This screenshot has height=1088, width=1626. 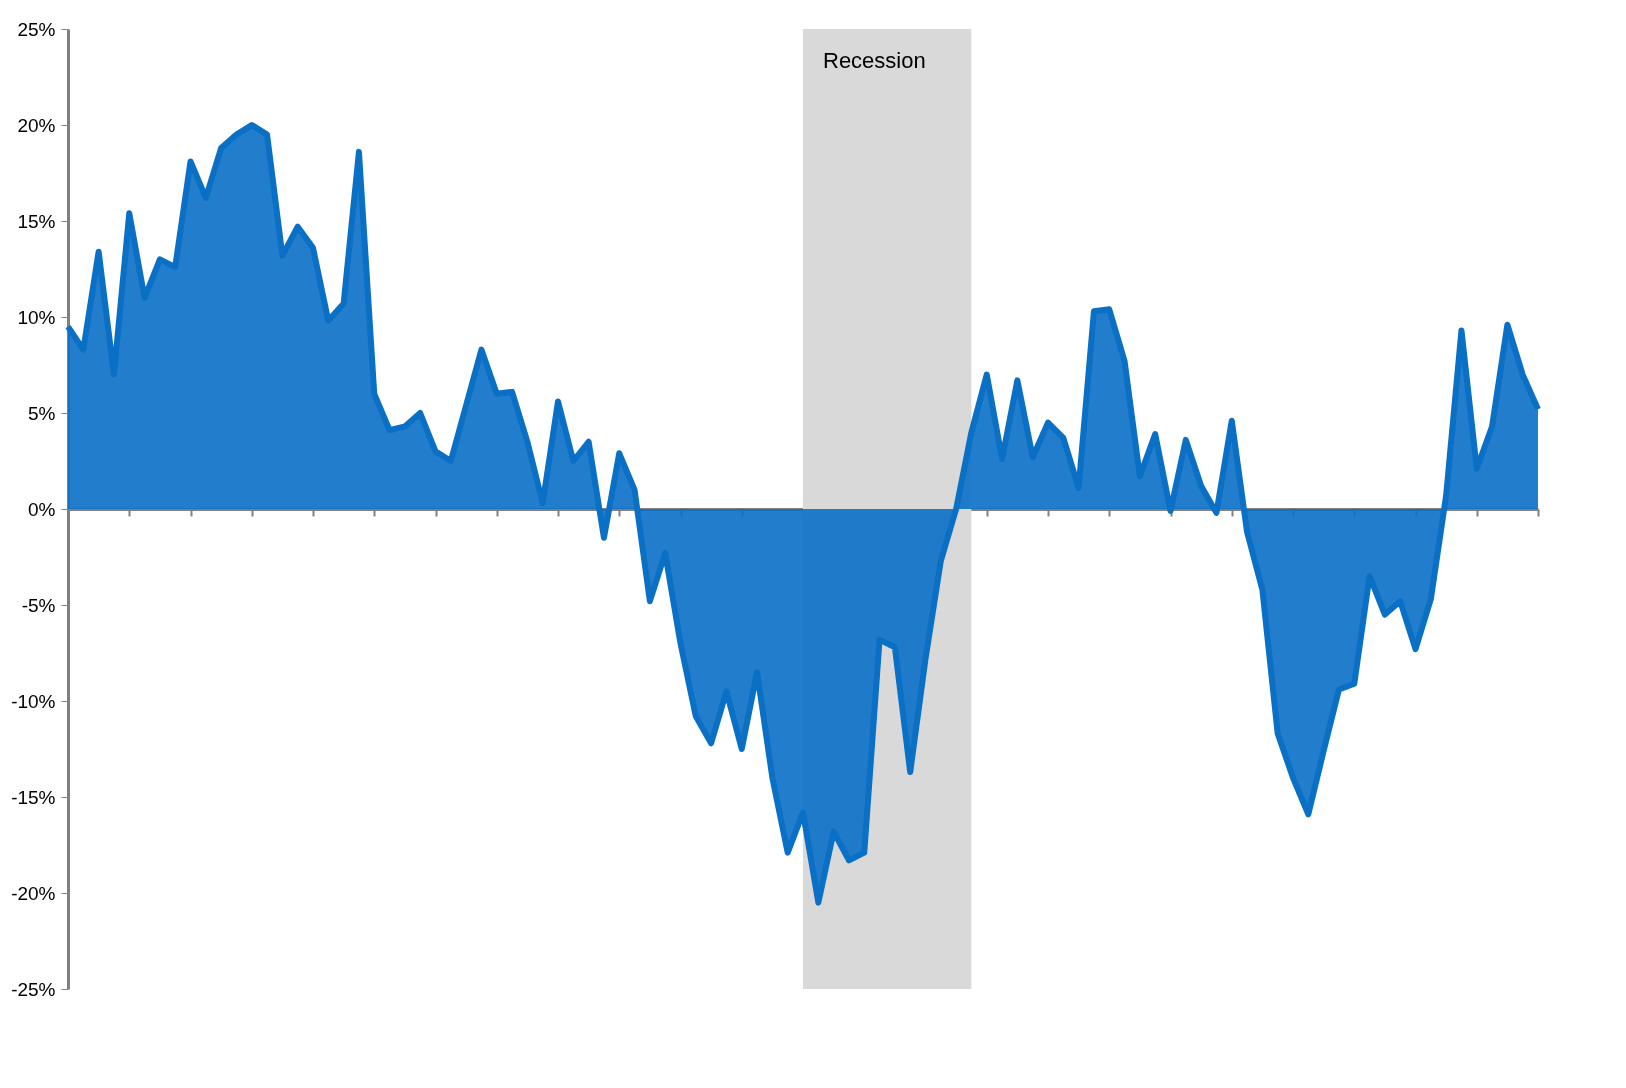 What do you see at coordinates (33, 893) in the screenshot?
I see `y-tick-label: -20%` at bounding box center [33, 893].